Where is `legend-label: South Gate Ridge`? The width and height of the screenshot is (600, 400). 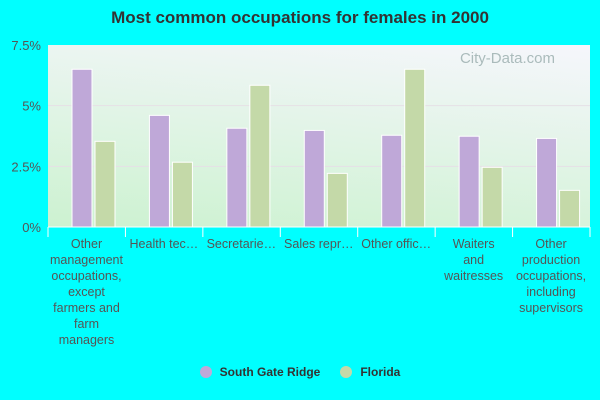 legend-label: South Gate Ridge is located at coordinates (270, 372).